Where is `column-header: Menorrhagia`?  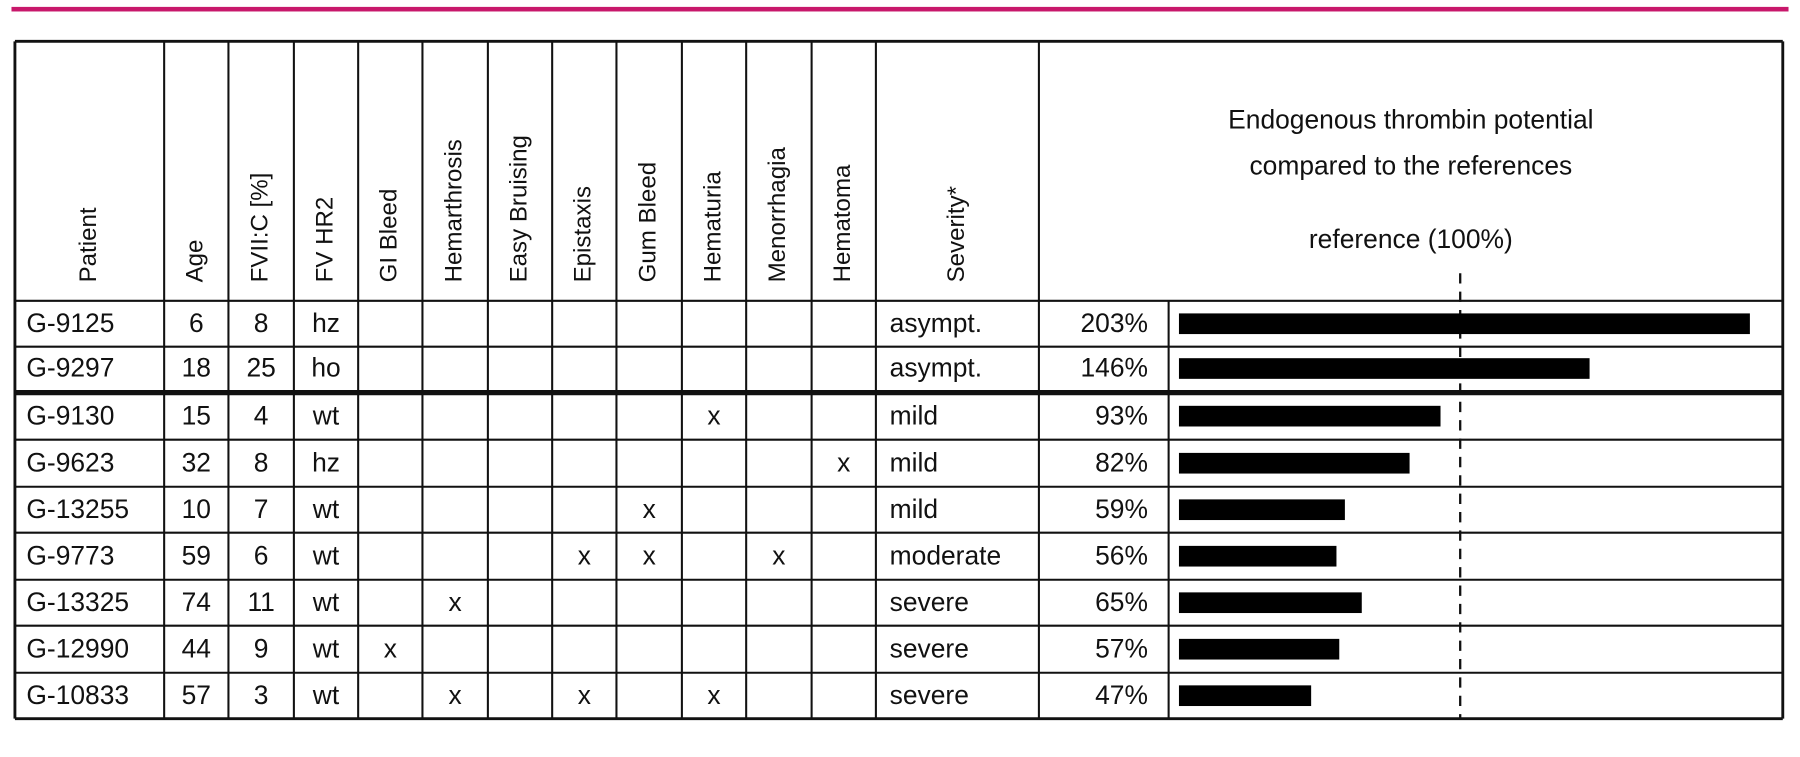 column-header: Menorrhagia is located at coordinates (777, 215).